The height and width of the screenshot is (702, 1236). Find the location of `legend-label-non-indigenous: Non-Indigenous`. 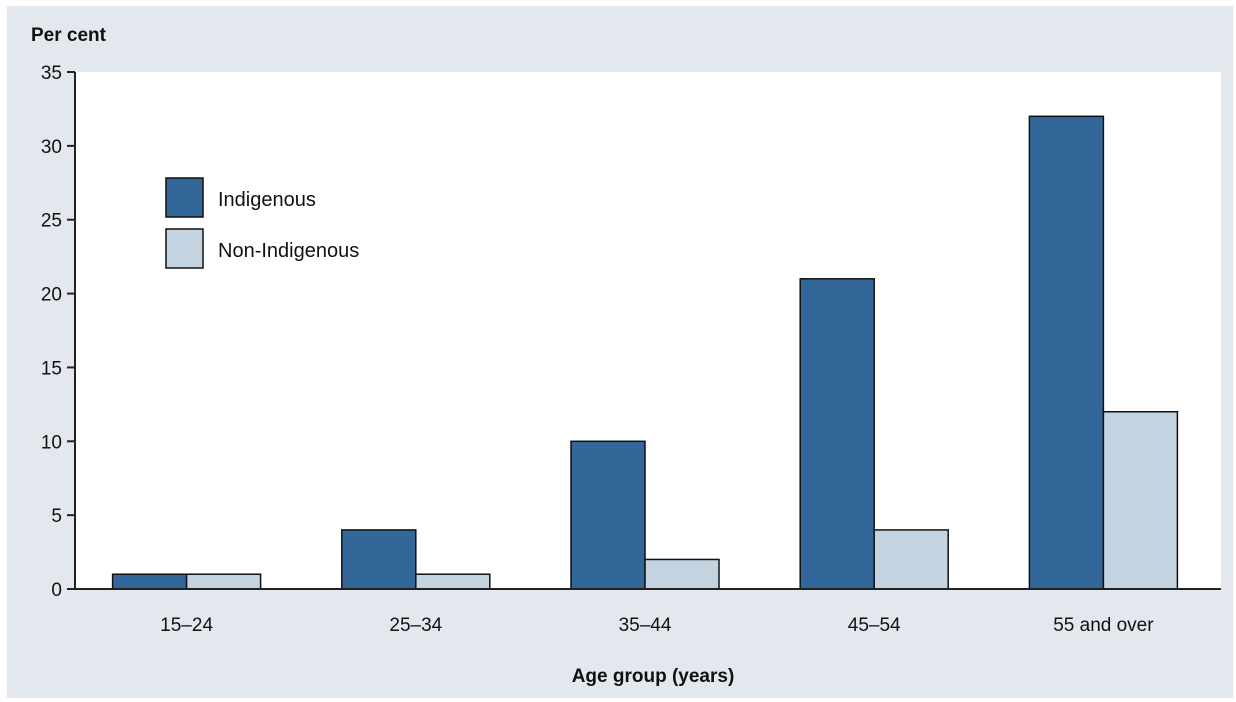

legend-label-non-indigenous: Non-Indigenous is located at coordinates (288, 251).